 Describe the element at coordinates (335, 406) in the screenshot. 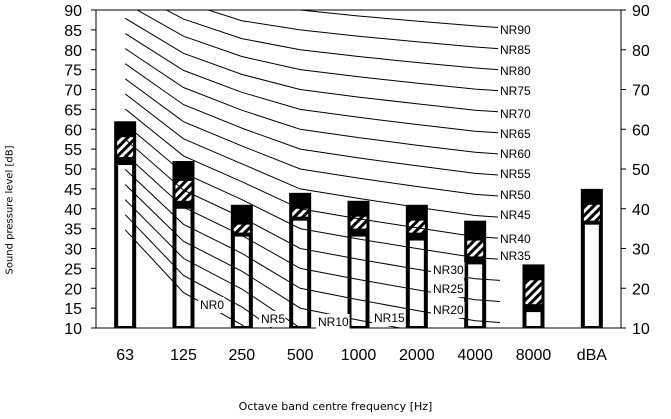

I see `x-axis-label: Octave band centre frequency [Hz]` at that location.